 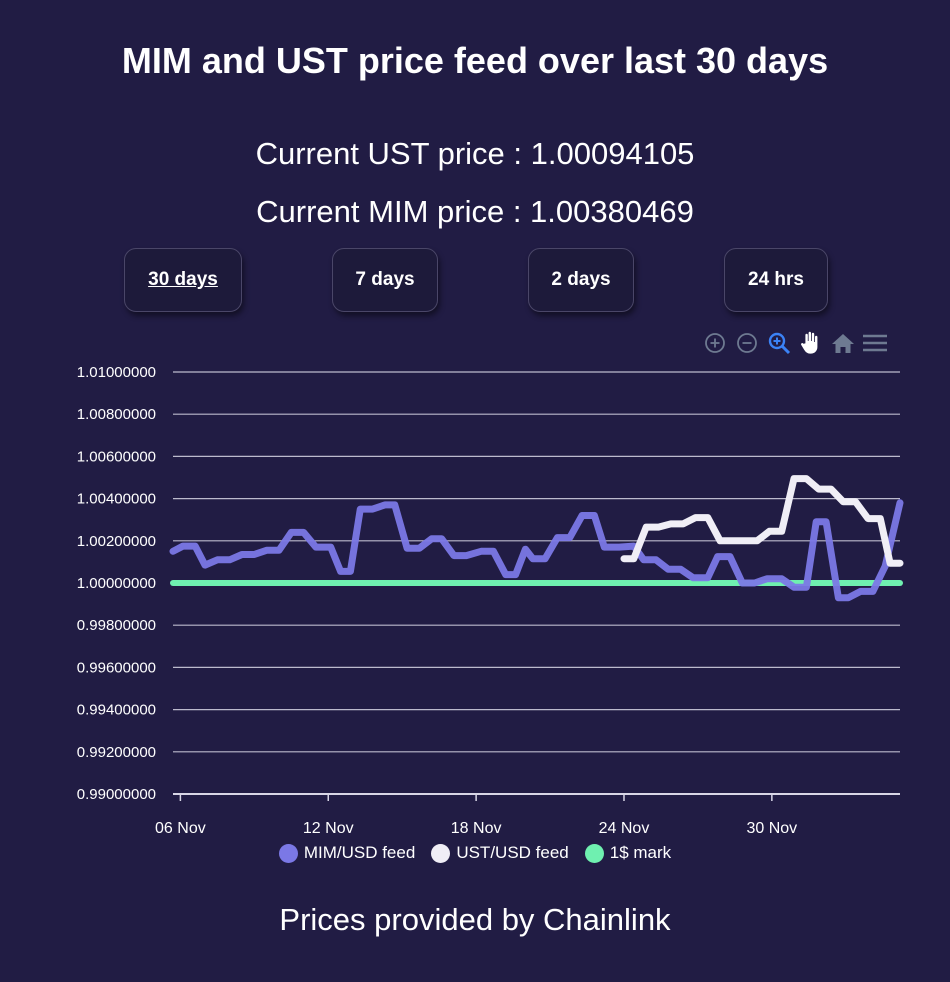 I want to click on x-tick-label: 24 Nov, so click(x=624, y=828).